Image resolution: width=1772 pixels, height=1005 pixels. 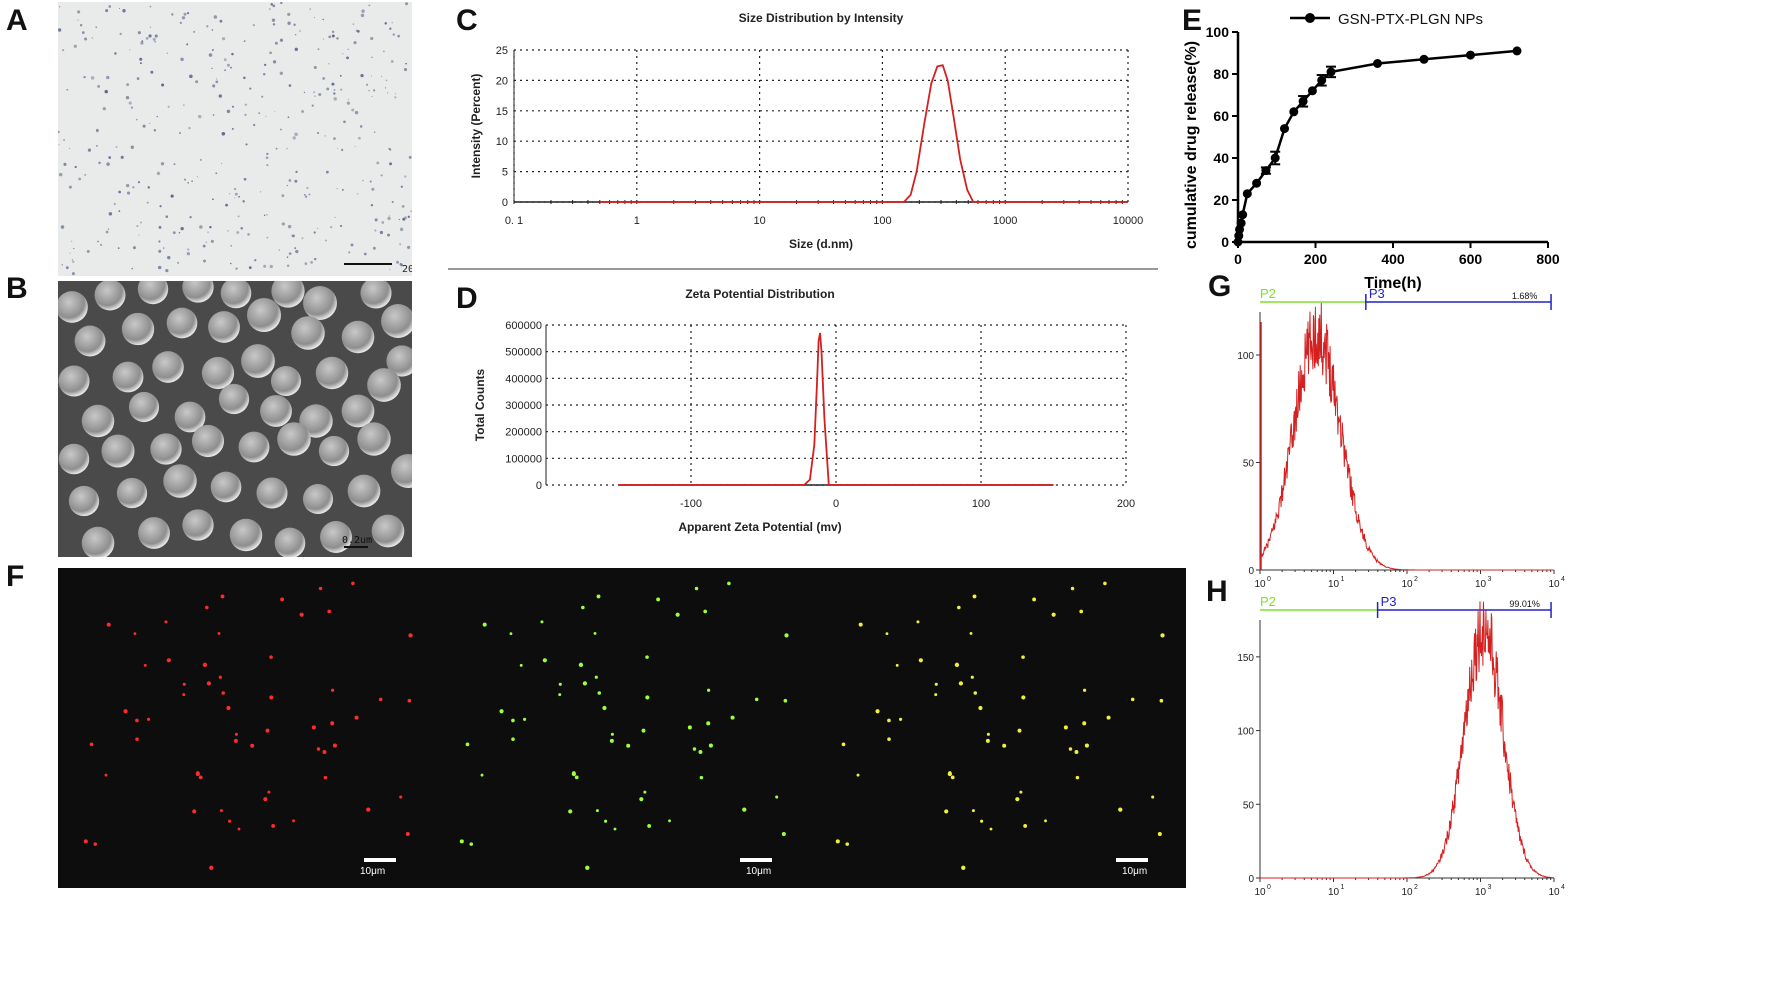 What do you see at coordinates (407, 269) in the screenshot?
I see `panel-a-scale-label: 20um` at bounding box center [407, 269].